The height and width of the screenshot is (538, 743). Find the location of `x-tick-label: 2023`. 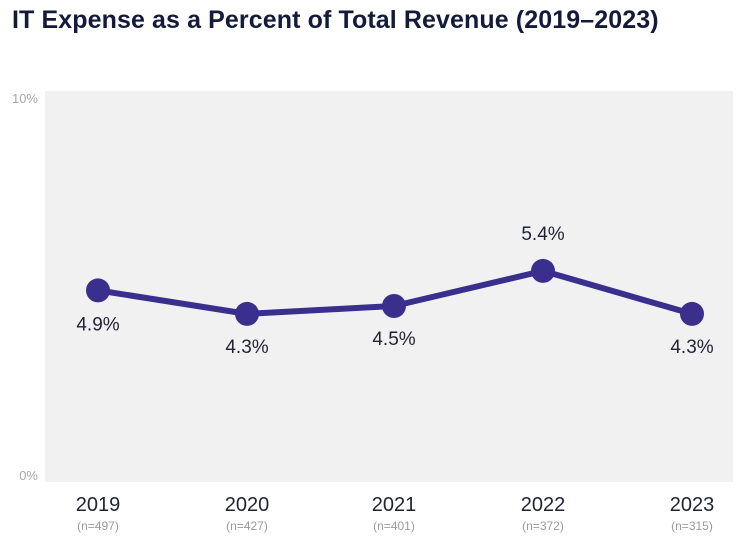

x-tick-label: 2023 is located at coordinates (692, 505).